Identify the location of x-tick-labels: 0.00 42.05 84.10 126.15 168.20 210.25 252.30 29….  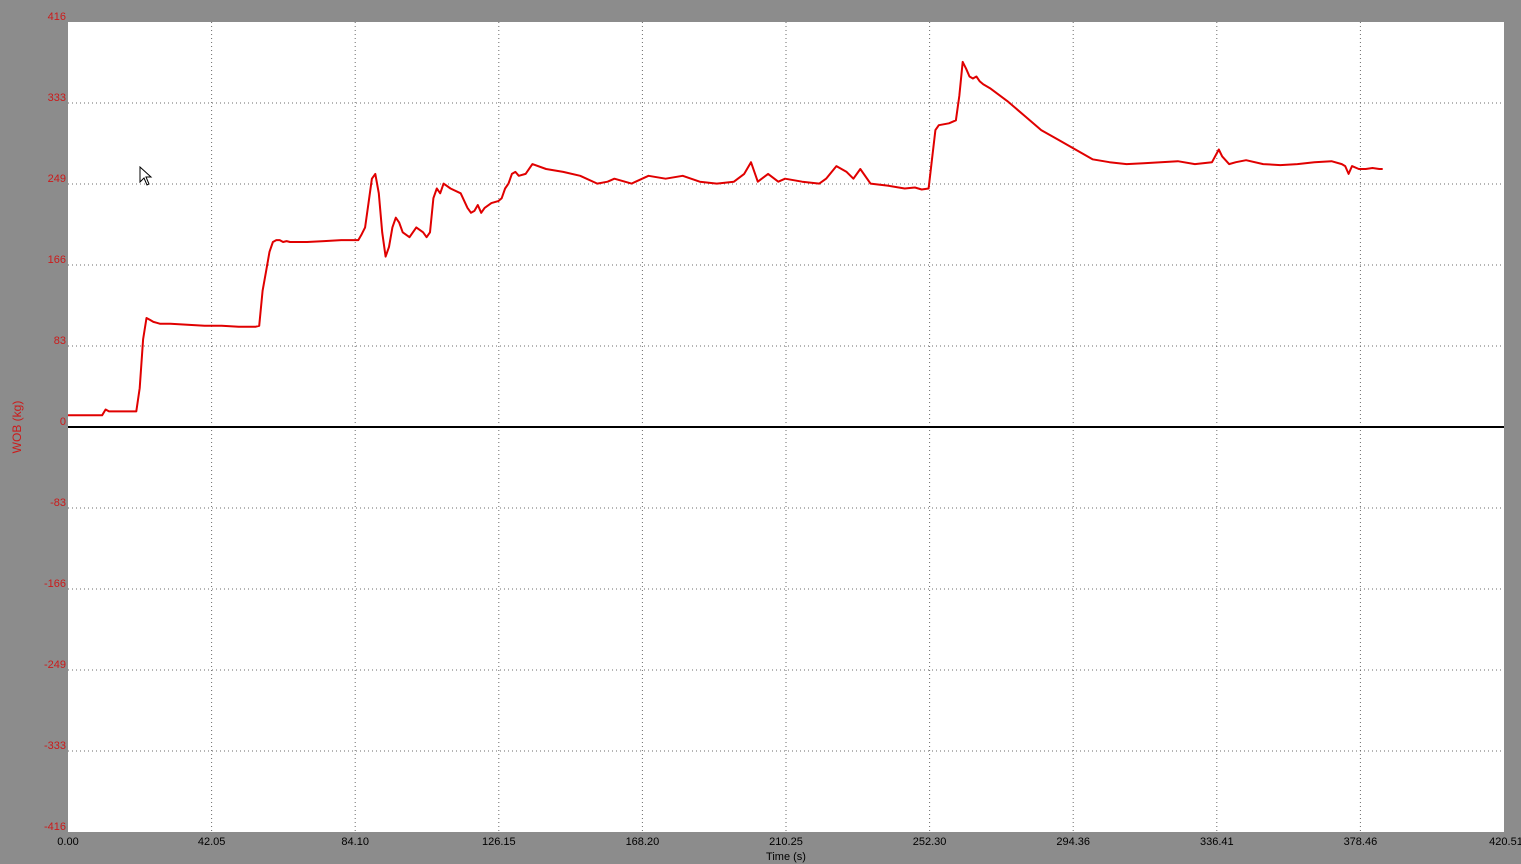
(789, 842).